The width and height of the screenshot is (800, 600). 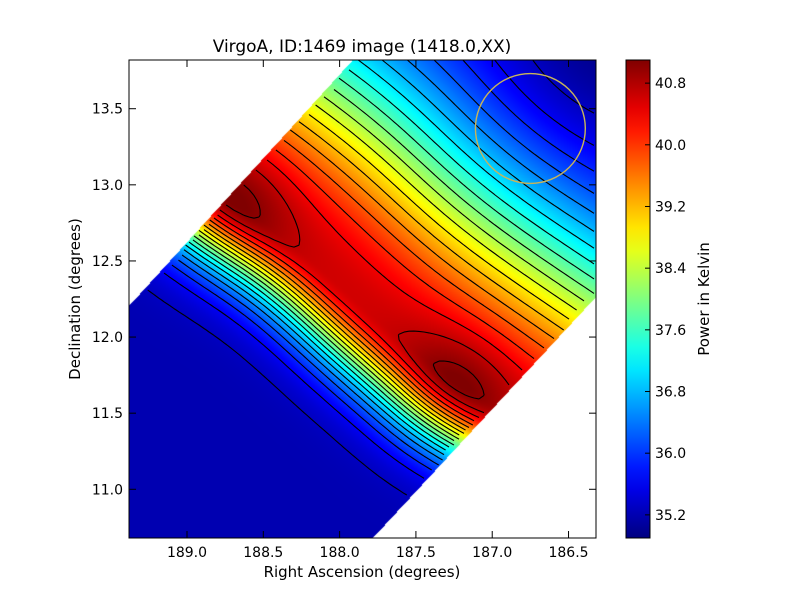 What do you see at coordinates (362, 572) in the screenshot?
I see `x-axis-label: Right Ascension (degrees)` at bounding box center [362, 572].